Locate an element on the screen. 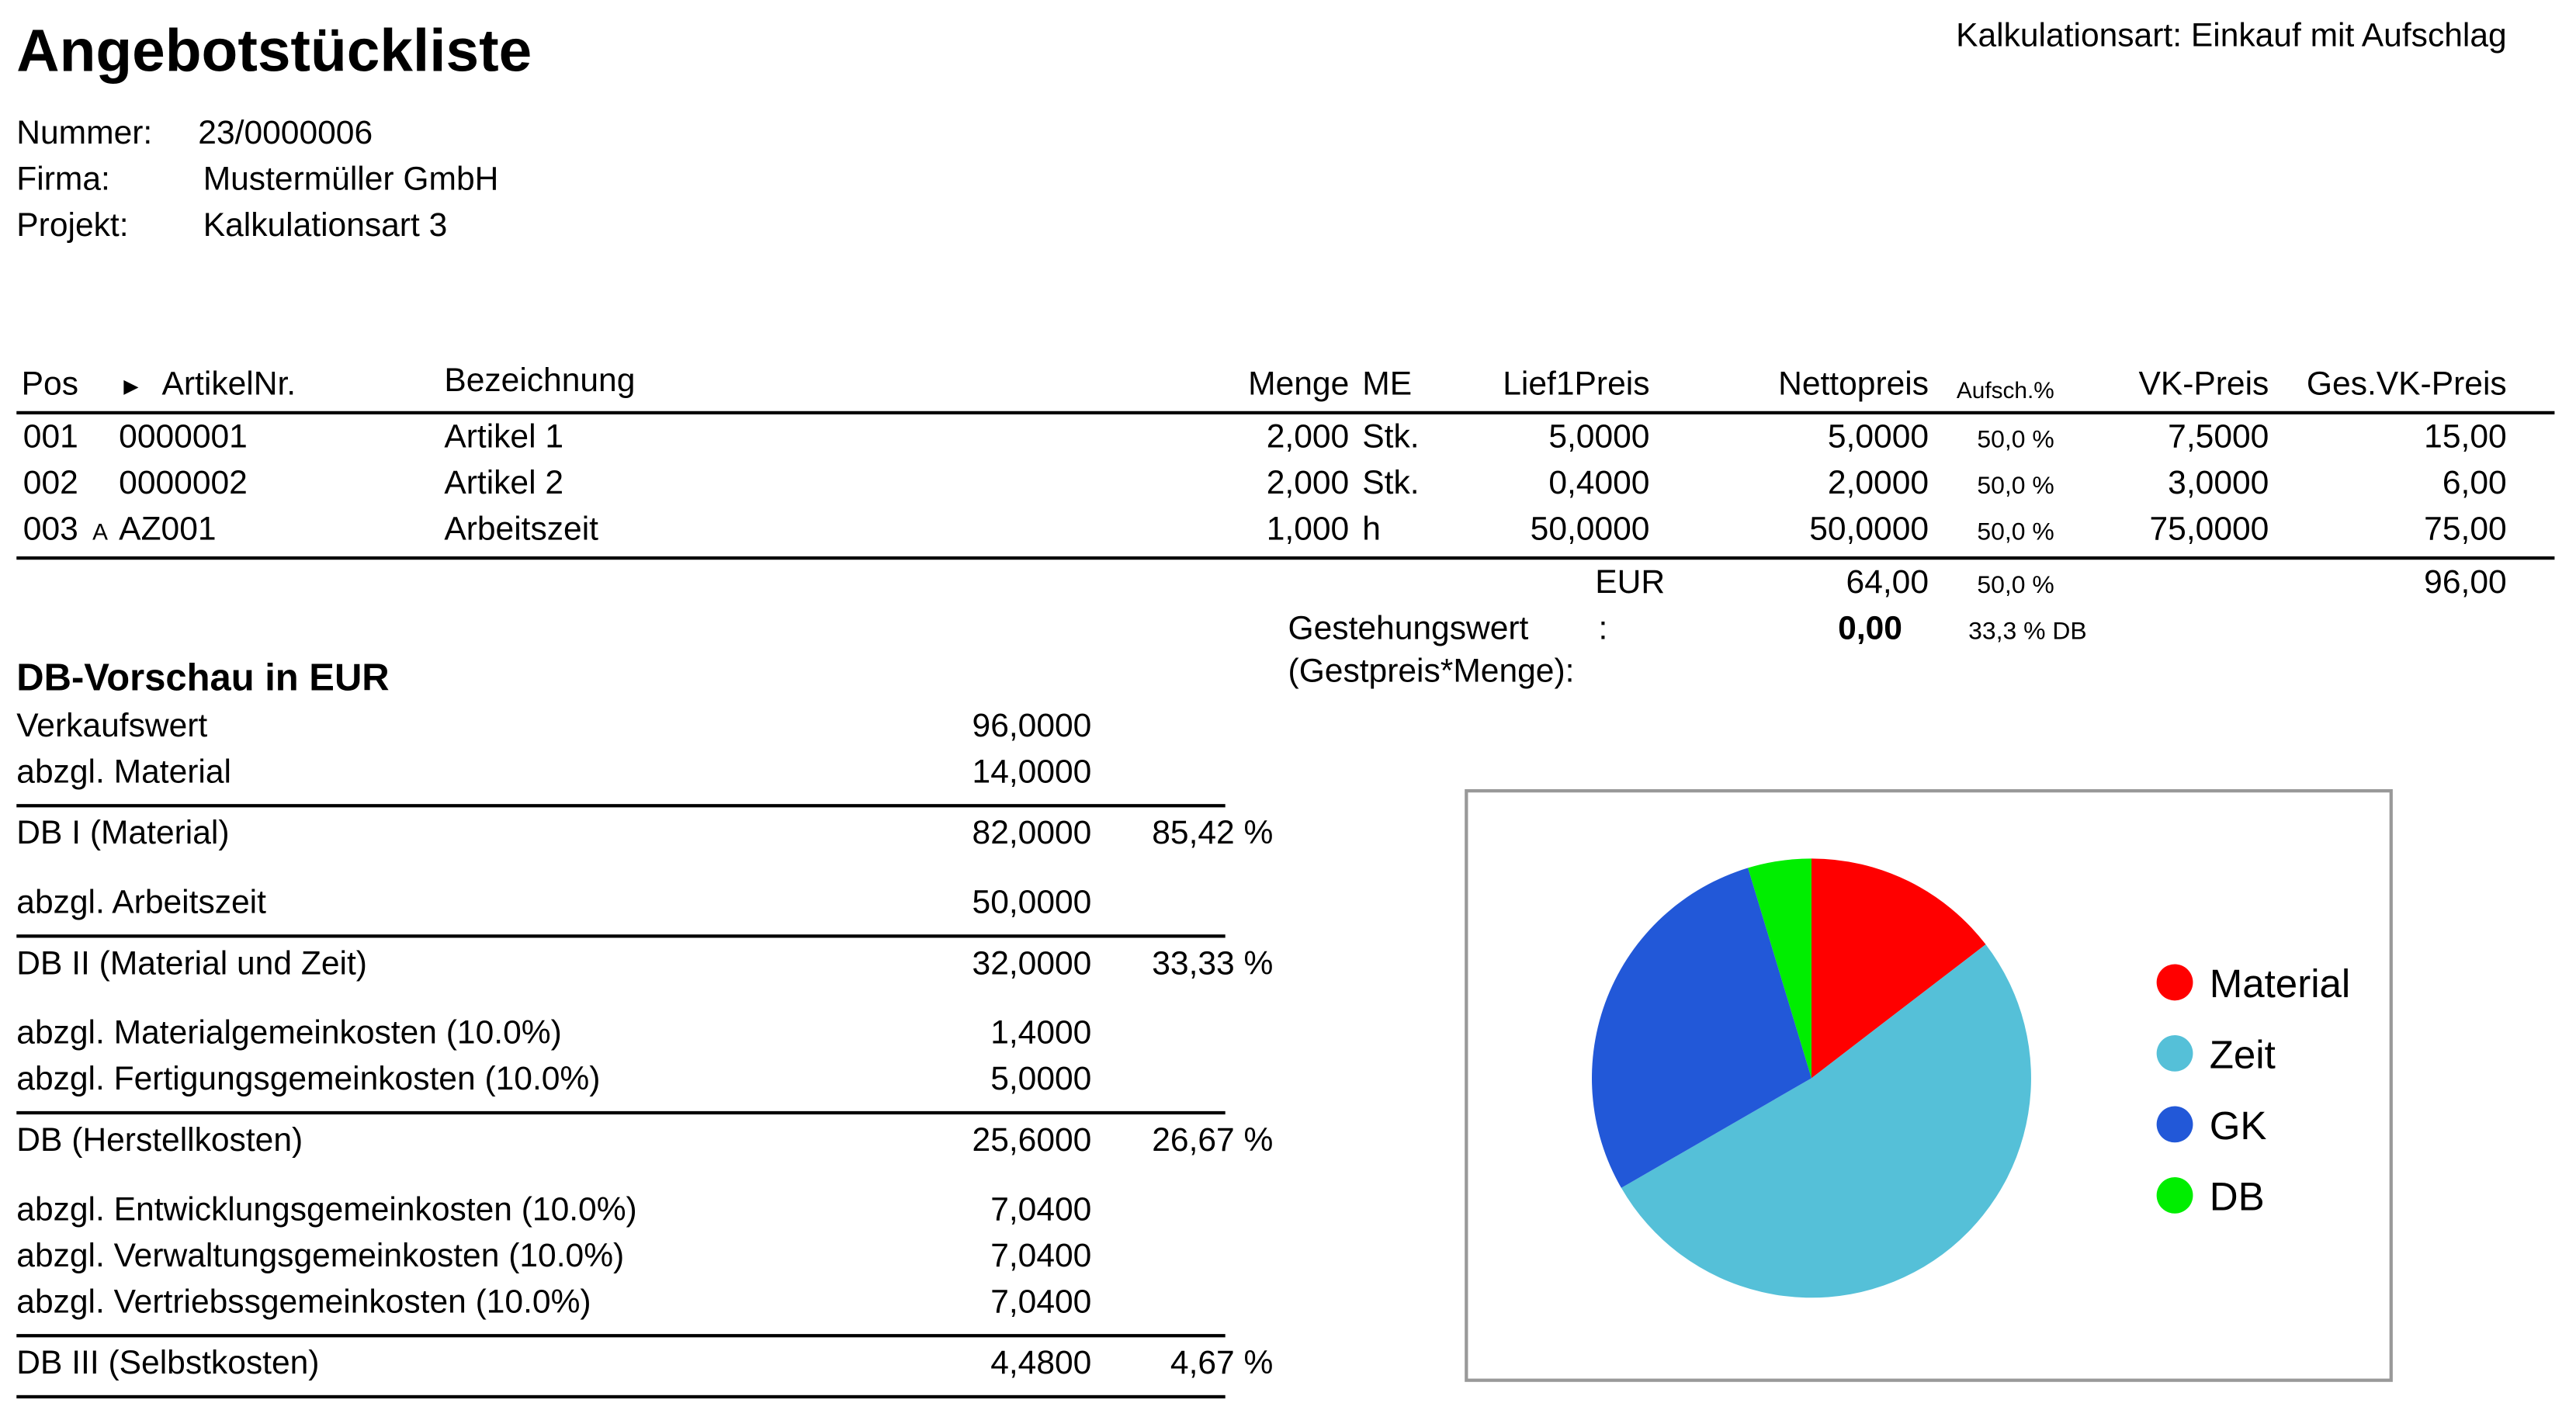 The height and width of the screenshot is (1410, 2576). meta-value: Mustermüller GmbH is located at coordinates (351, 180).